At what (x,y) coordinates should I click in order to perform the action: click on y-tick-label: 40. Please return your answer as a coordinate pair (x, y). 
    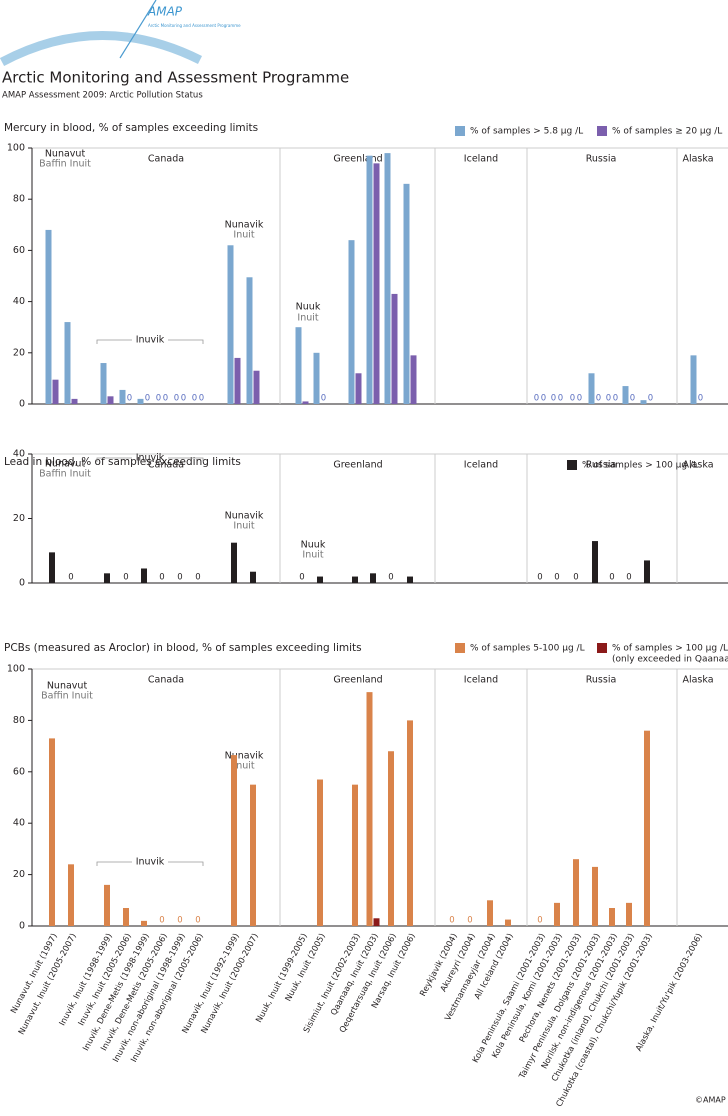
    Looking at the image, I should click on (19, 301).